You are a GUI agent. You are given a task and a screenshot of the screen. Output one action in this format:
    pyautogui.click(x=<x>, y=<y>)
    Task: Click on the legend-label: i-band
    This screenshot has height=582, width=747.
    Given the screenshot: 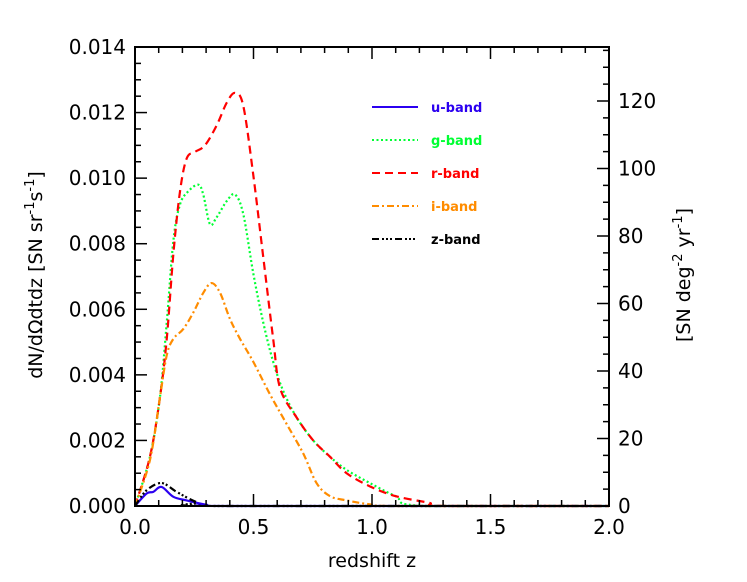 What is the action you would take?
    pyautogui.click(x=454, y=207)
    